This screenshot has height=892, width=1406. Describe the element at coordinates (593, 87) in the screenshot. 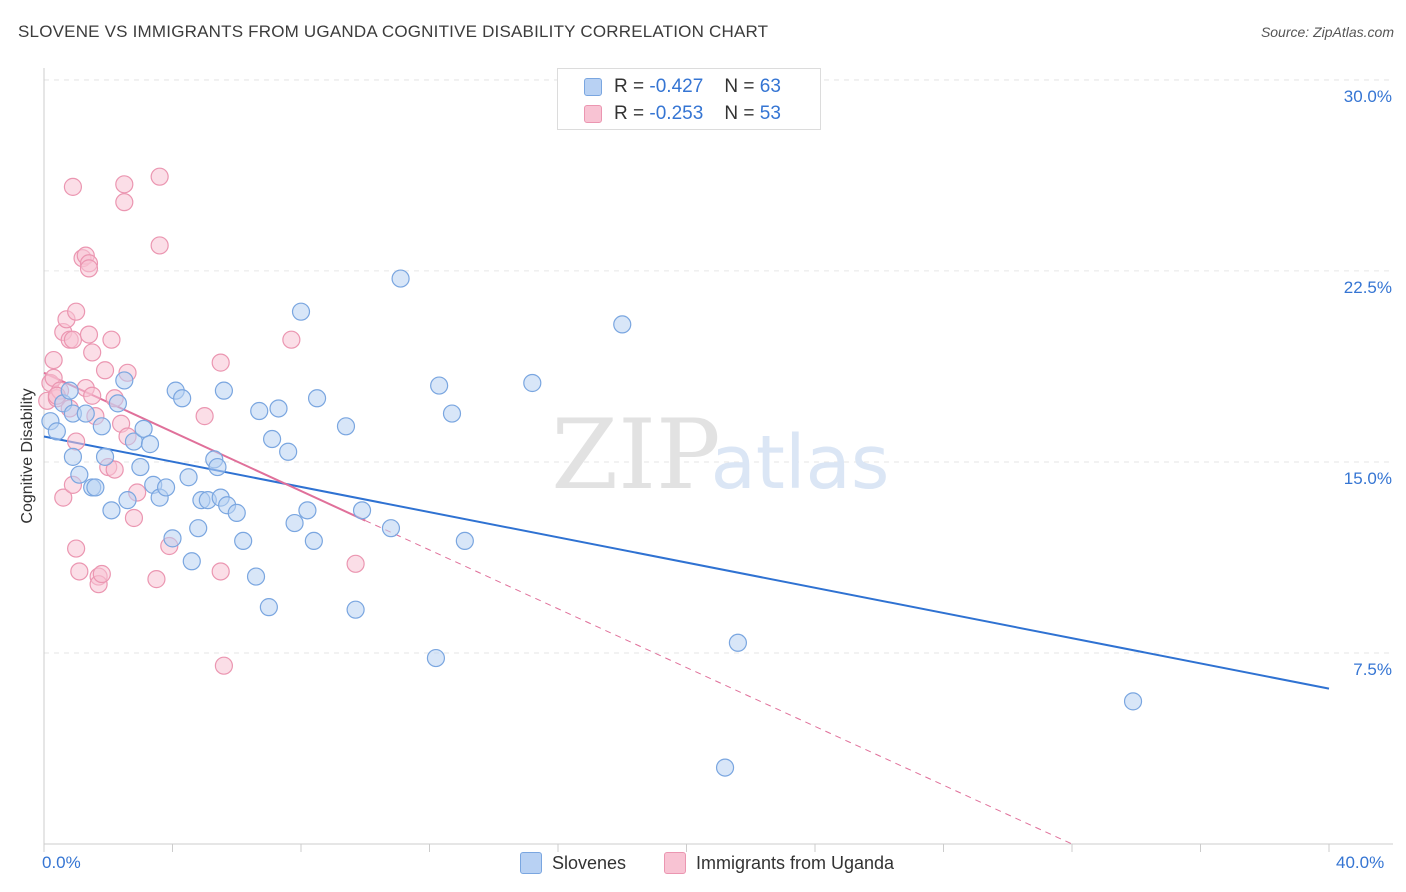

I see `slovenes-swatch` at that location.